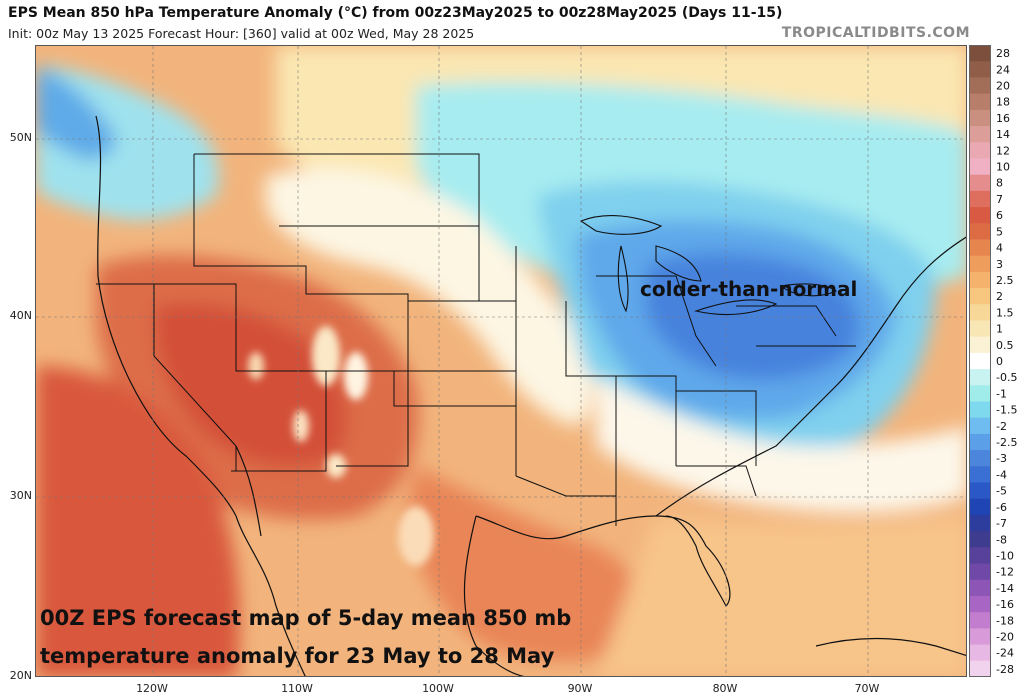 The width and height of the screenshot is (1024, 696). I want to click on legend-level-label: -6, so click(1001, 507).